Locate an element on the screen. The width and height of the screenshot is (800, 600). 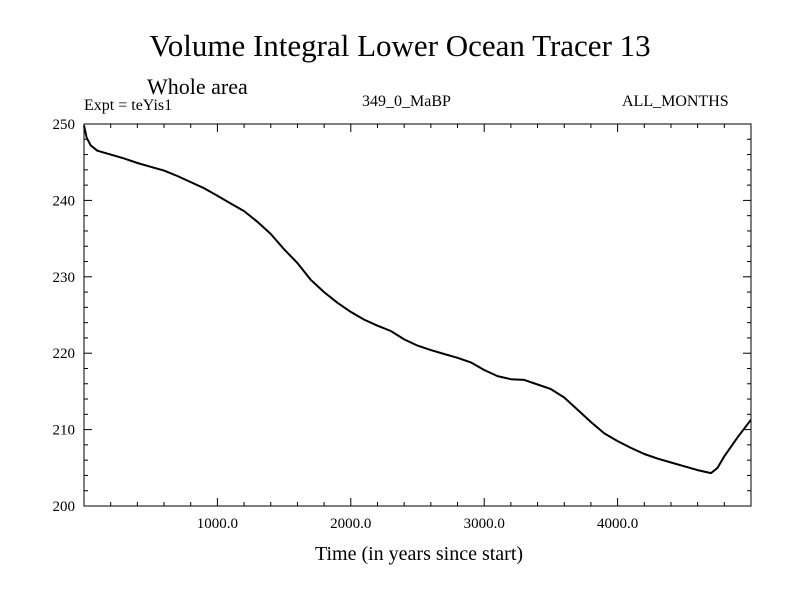
y-tick-label: 200 is located at coordinates (64, 507).